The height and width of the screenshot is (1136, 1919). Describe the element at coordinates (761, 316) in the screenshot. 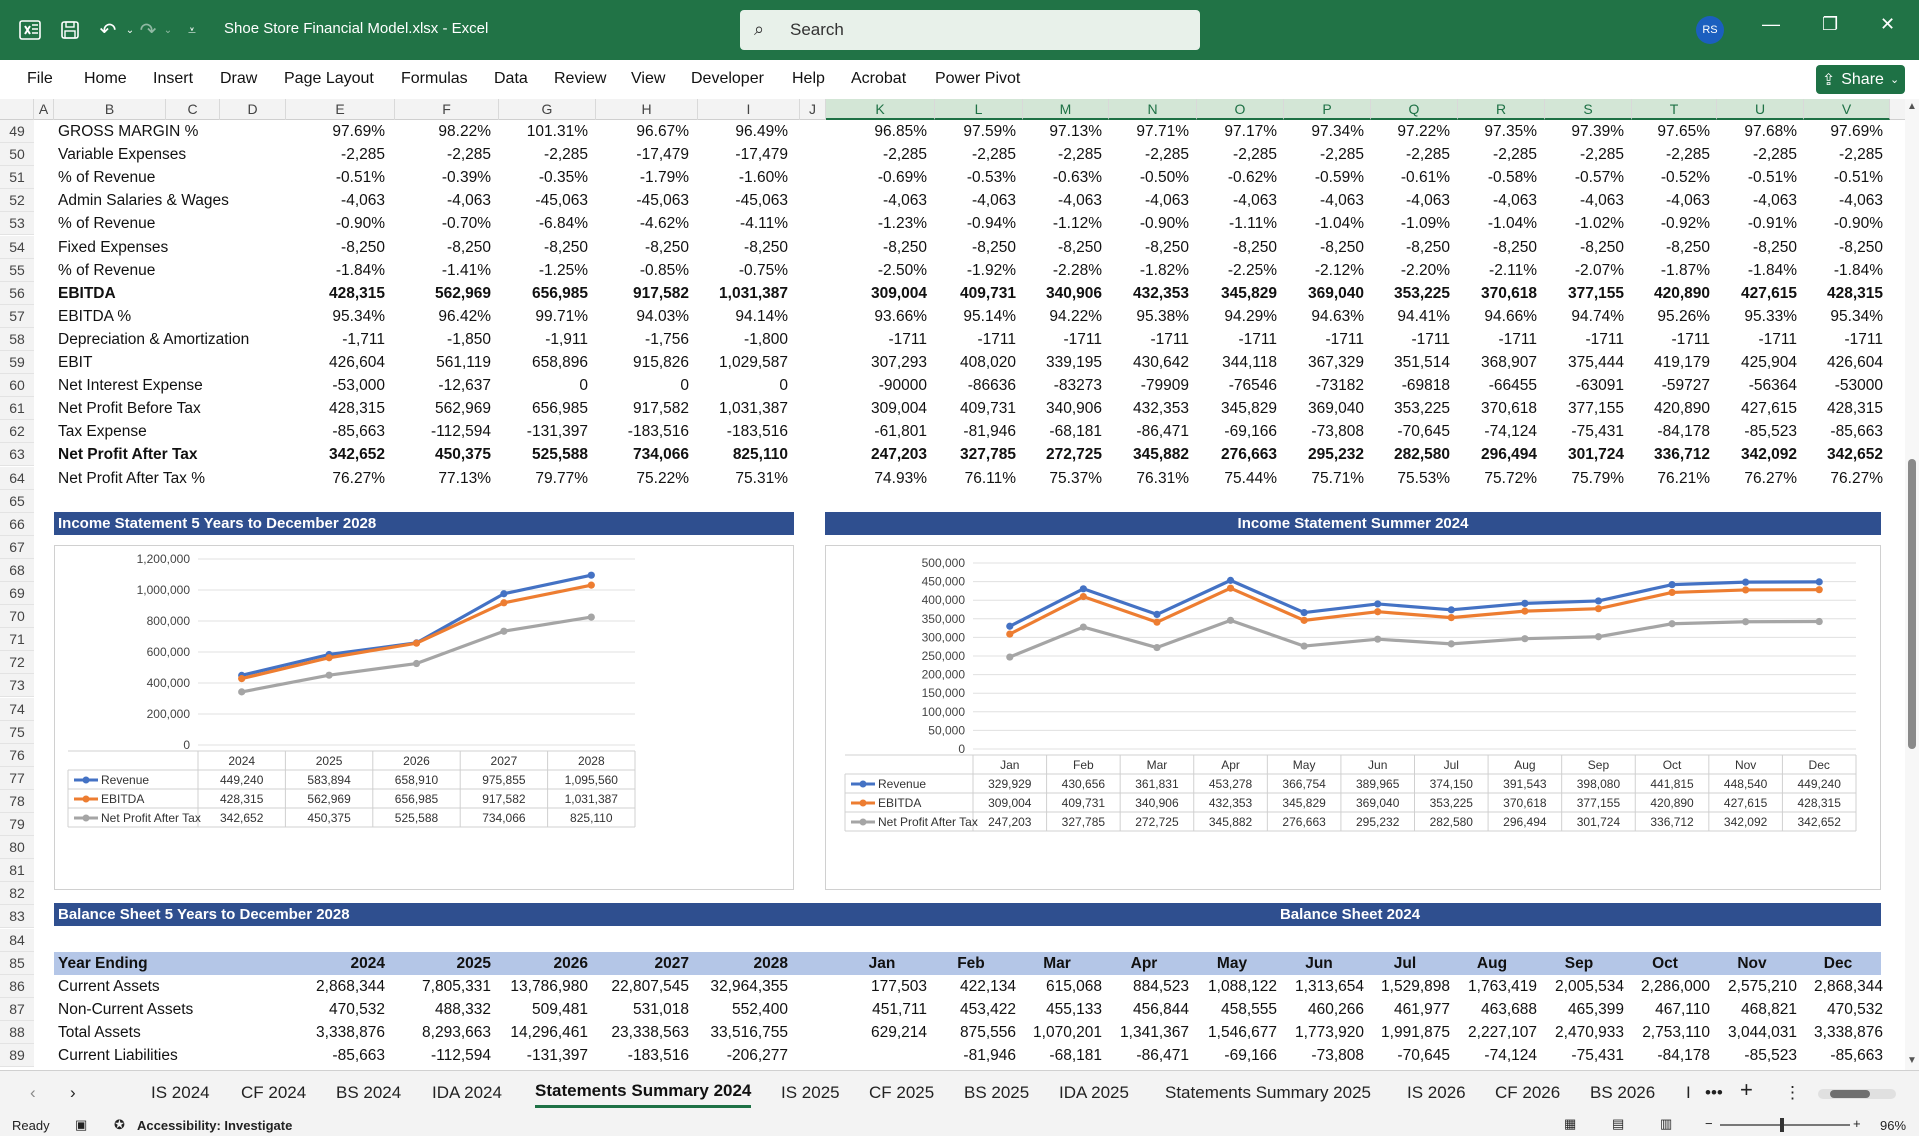

I see `cell-value: 94.14%` at that location.